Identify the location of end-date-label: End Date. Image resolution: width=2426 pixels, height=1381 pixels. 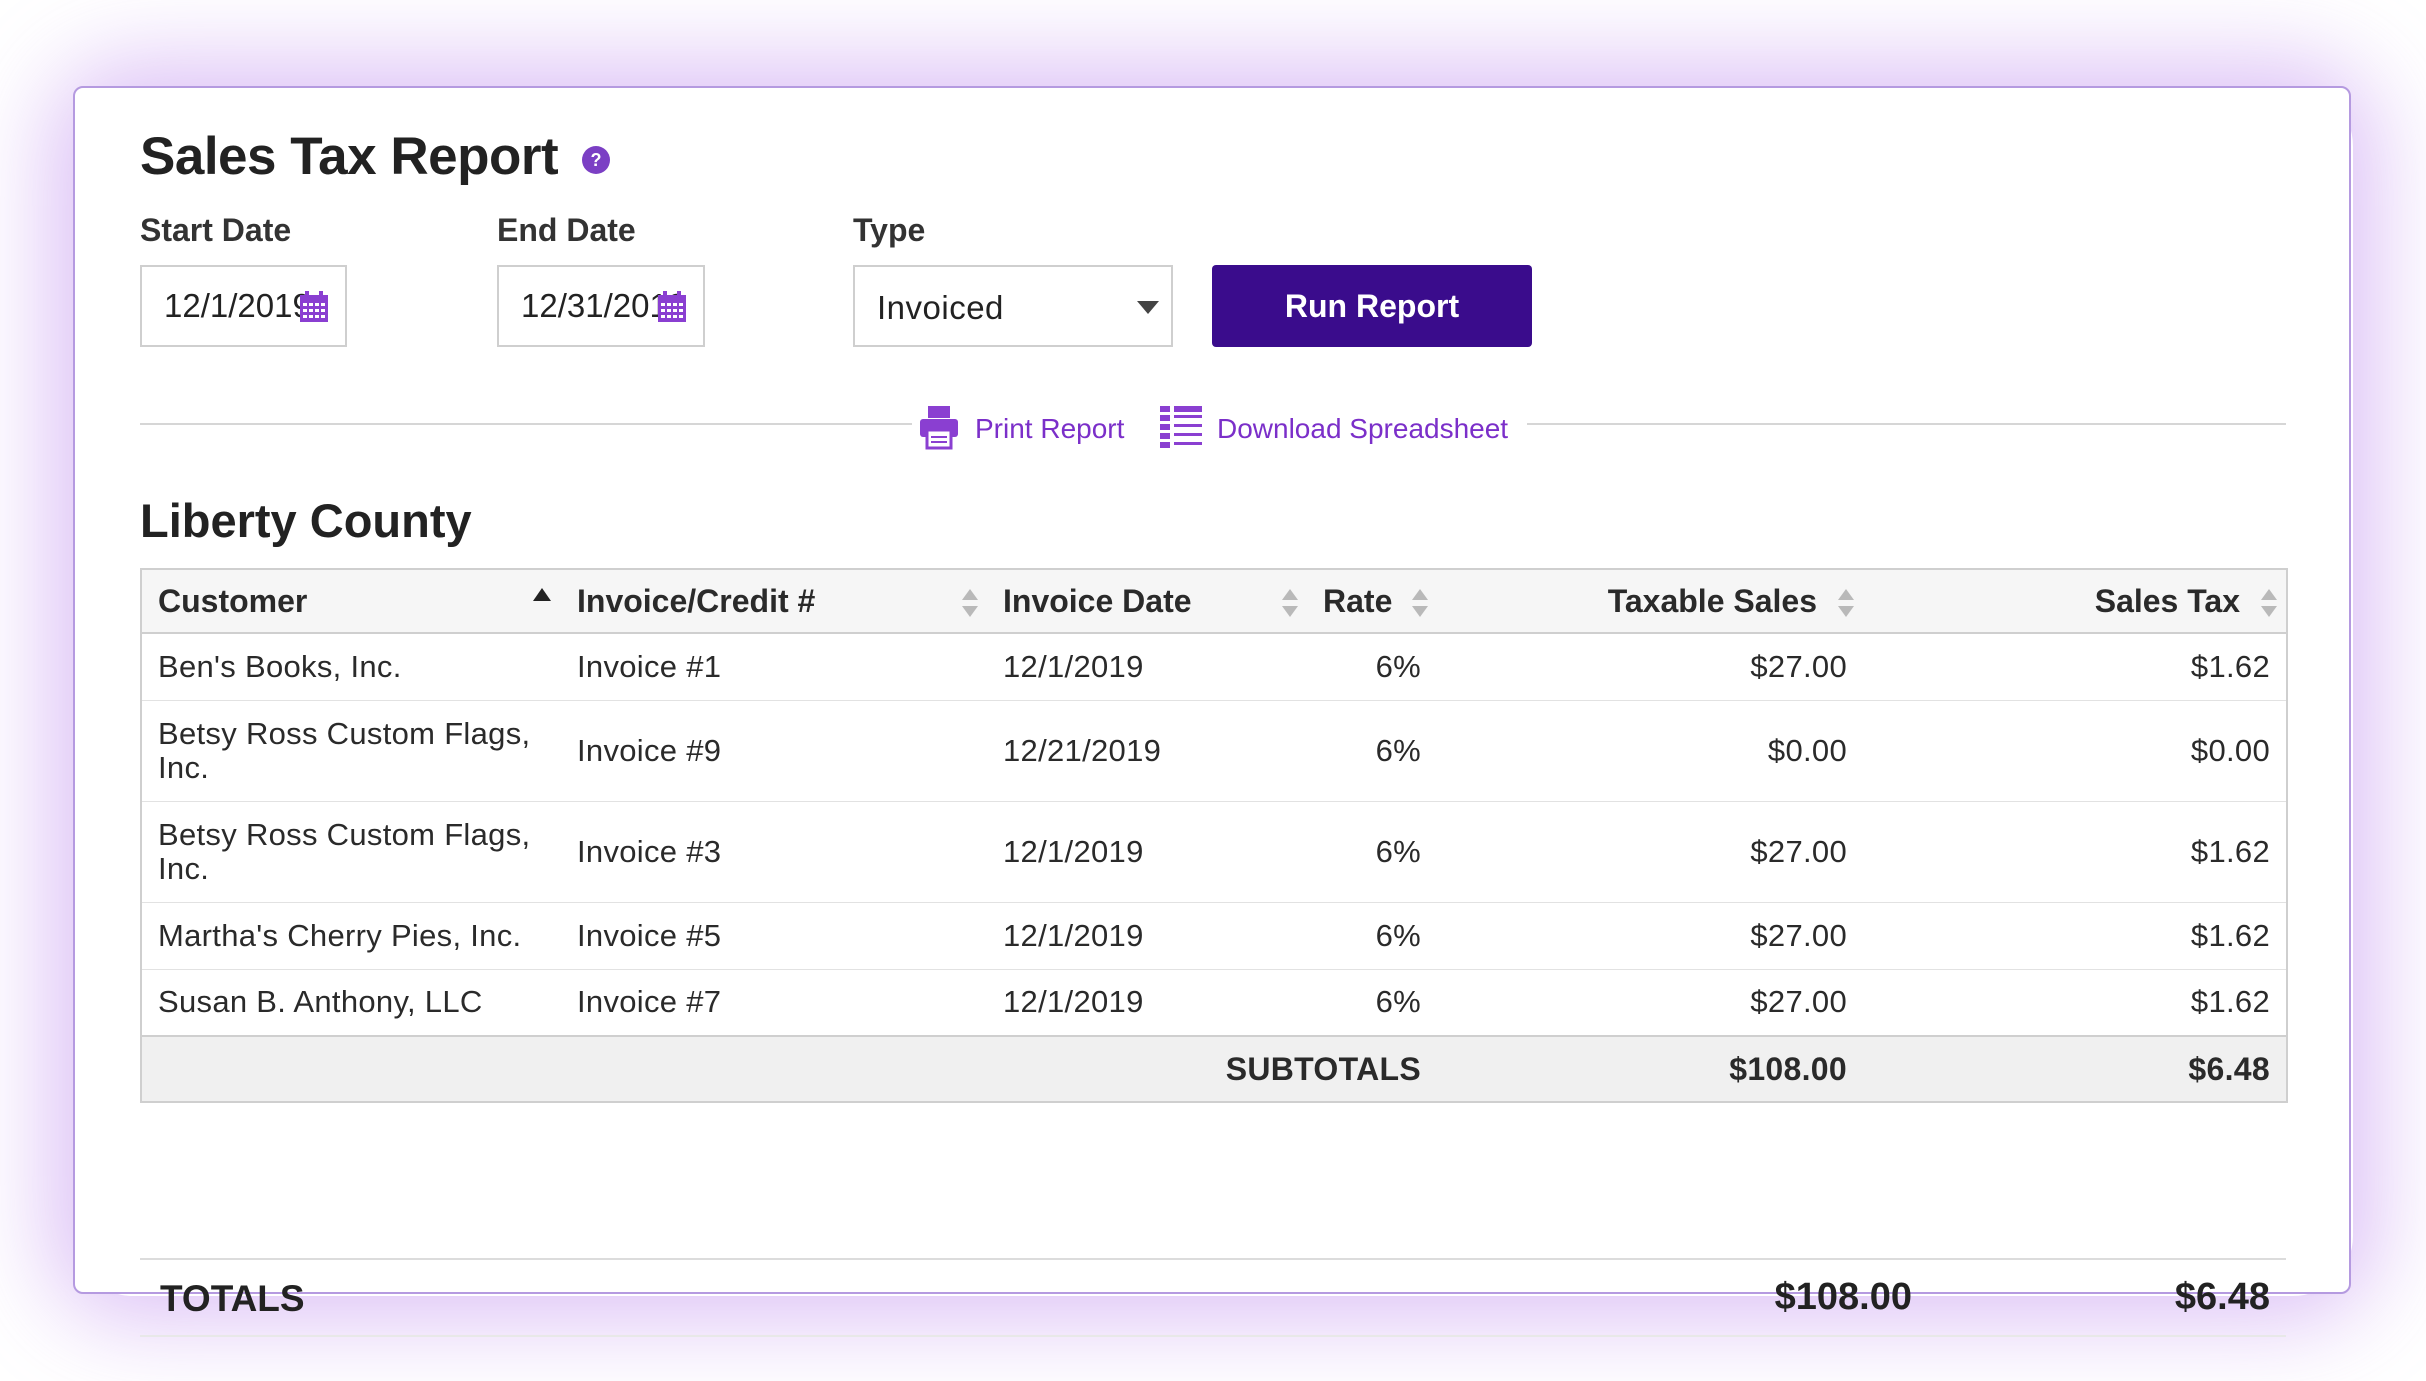
(566, 230).